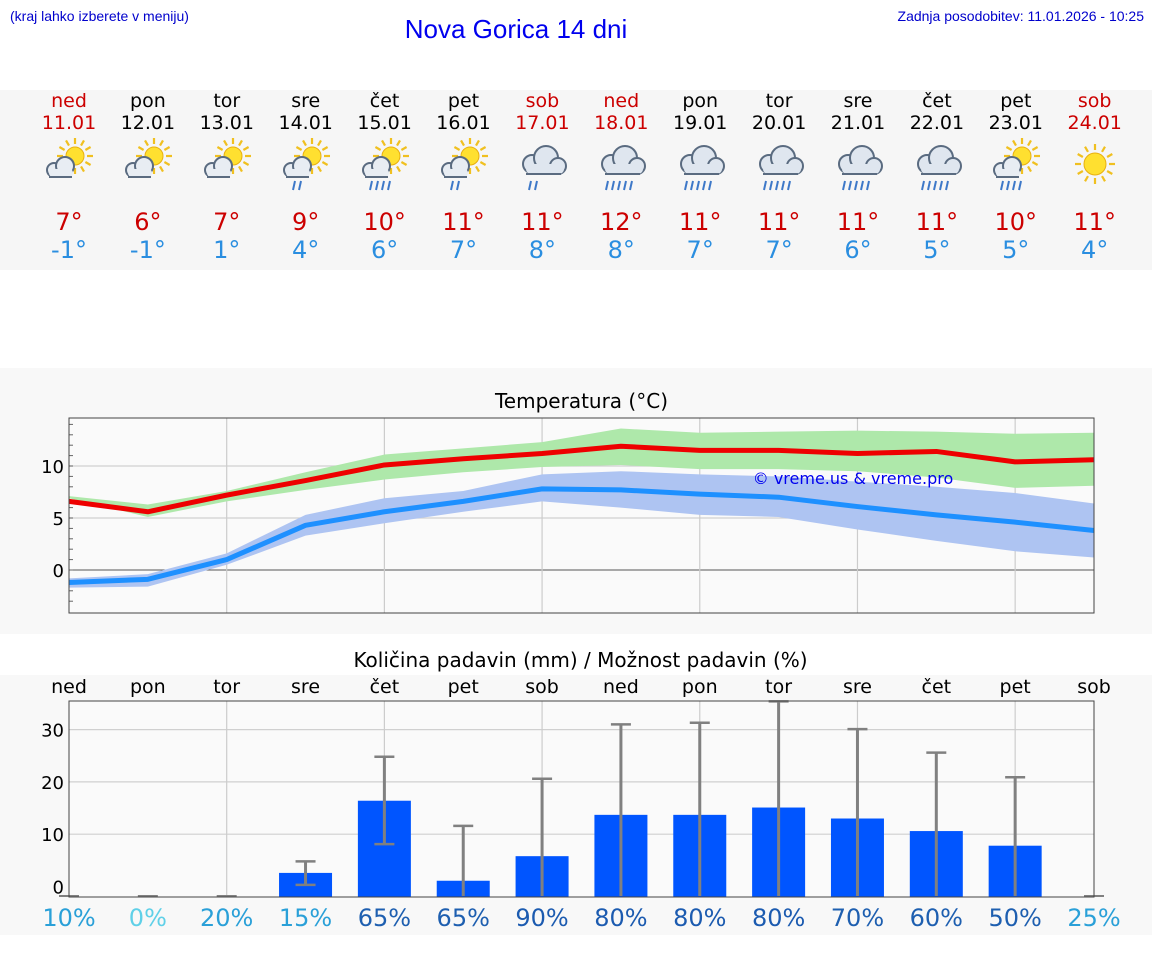 This screenshot has width=1152, height=975. I want to click on day-column: pon 19.01 11° 7°, so click(700, 177).